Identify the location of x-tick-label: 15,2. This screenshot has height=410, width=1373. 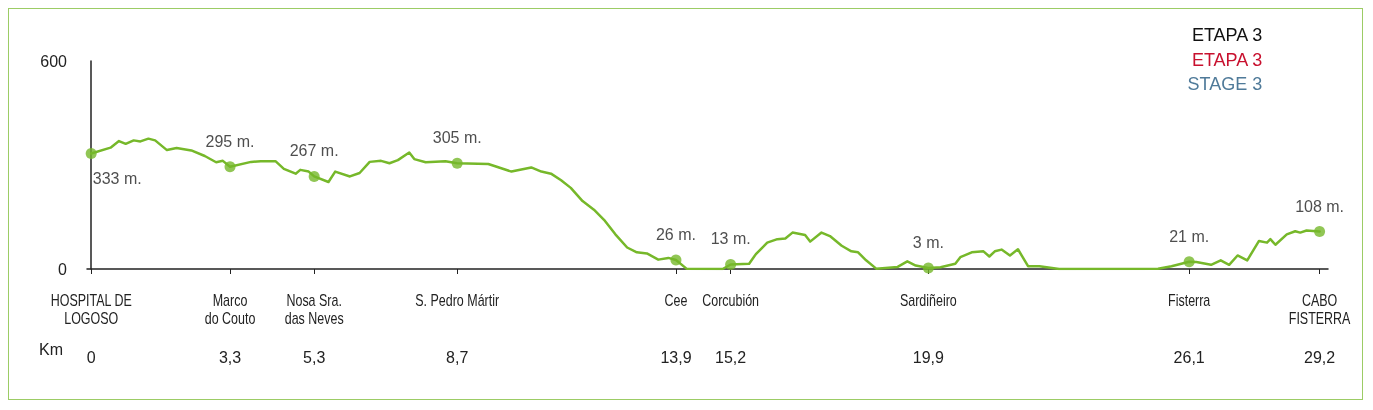
(731, 357).